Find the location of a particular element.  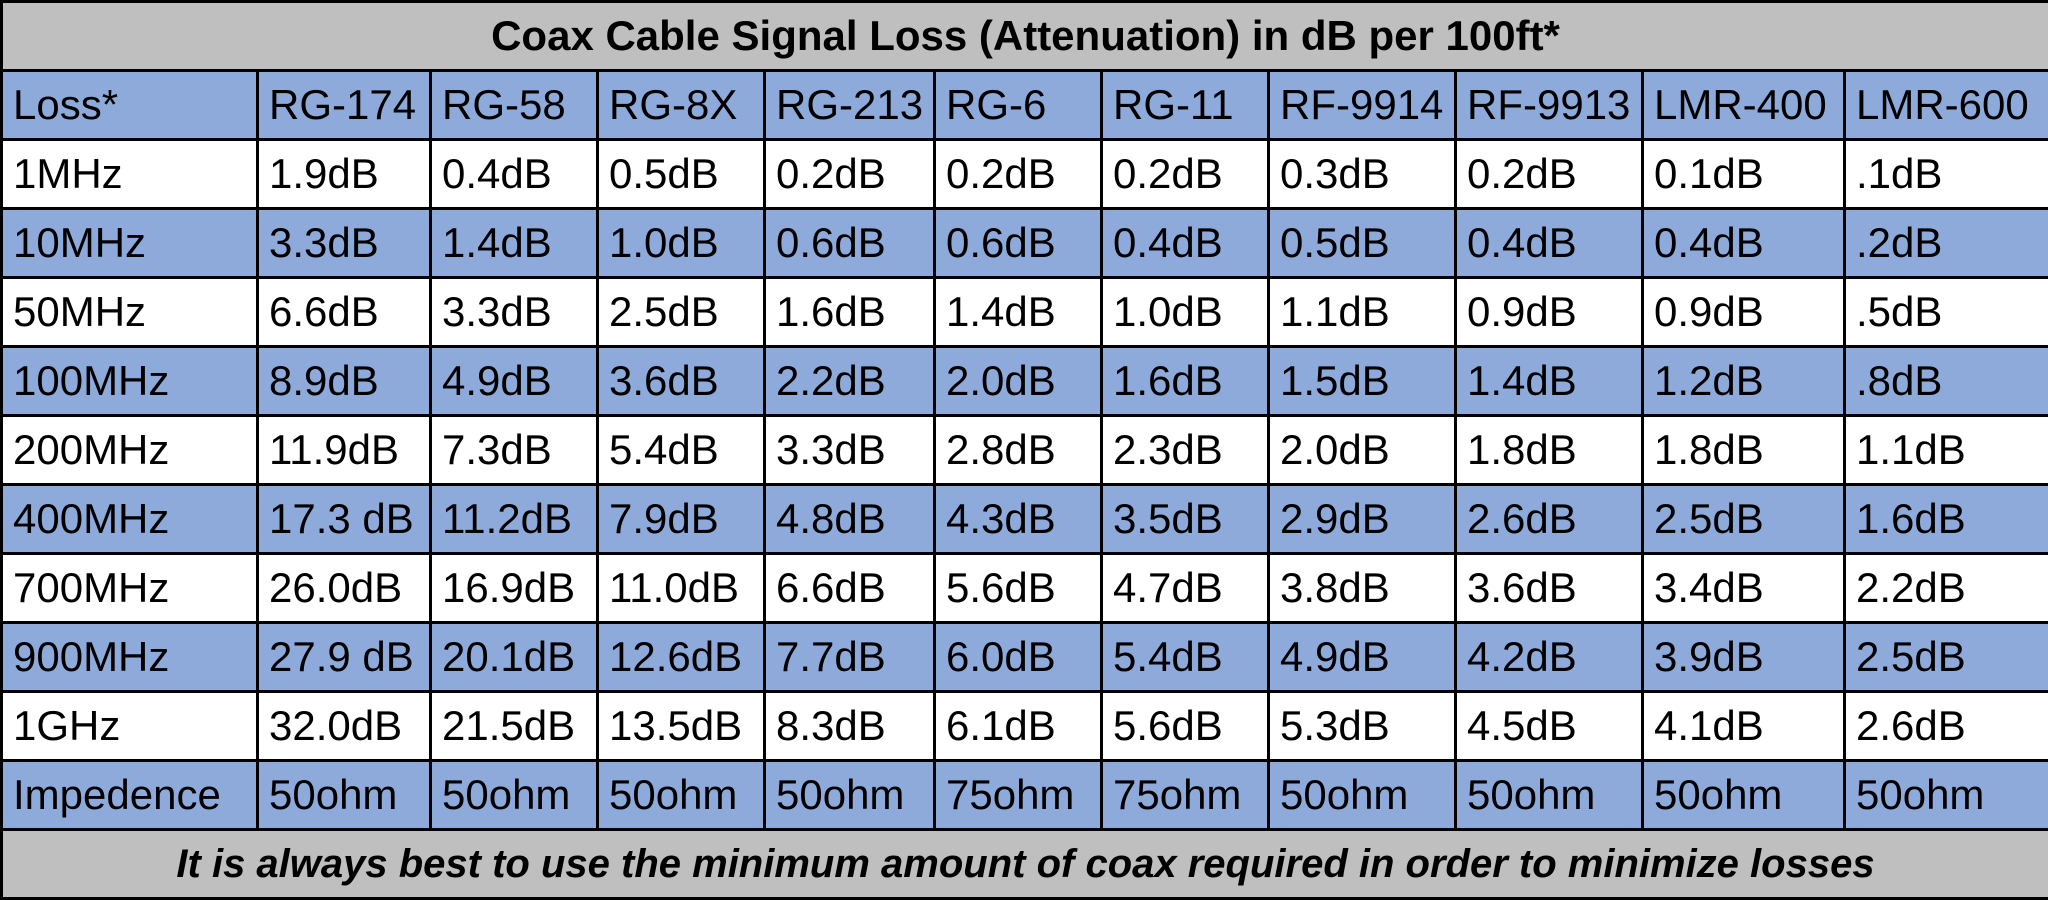

value-cell: 4.9dB is located at coordinates (1362, 657).